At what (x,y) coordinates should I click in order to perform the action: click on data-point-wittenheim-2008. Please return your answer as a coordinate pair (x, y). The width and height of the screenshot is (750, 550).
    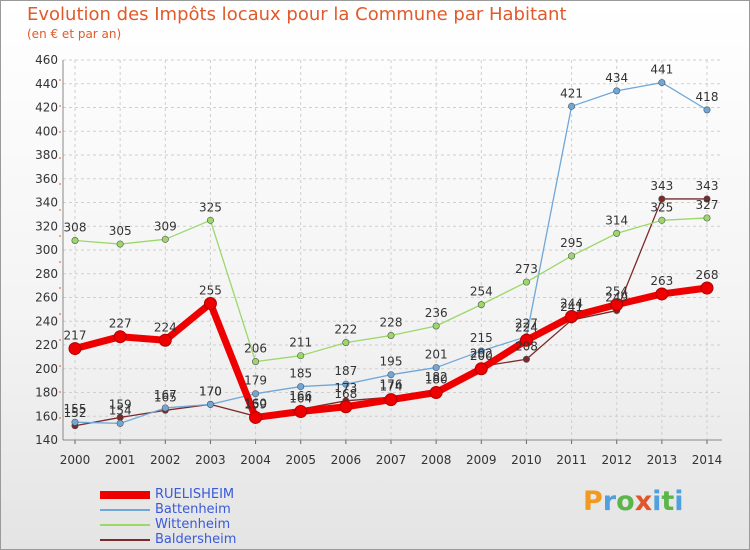
    Looking at the image, I should click on (436, 326).